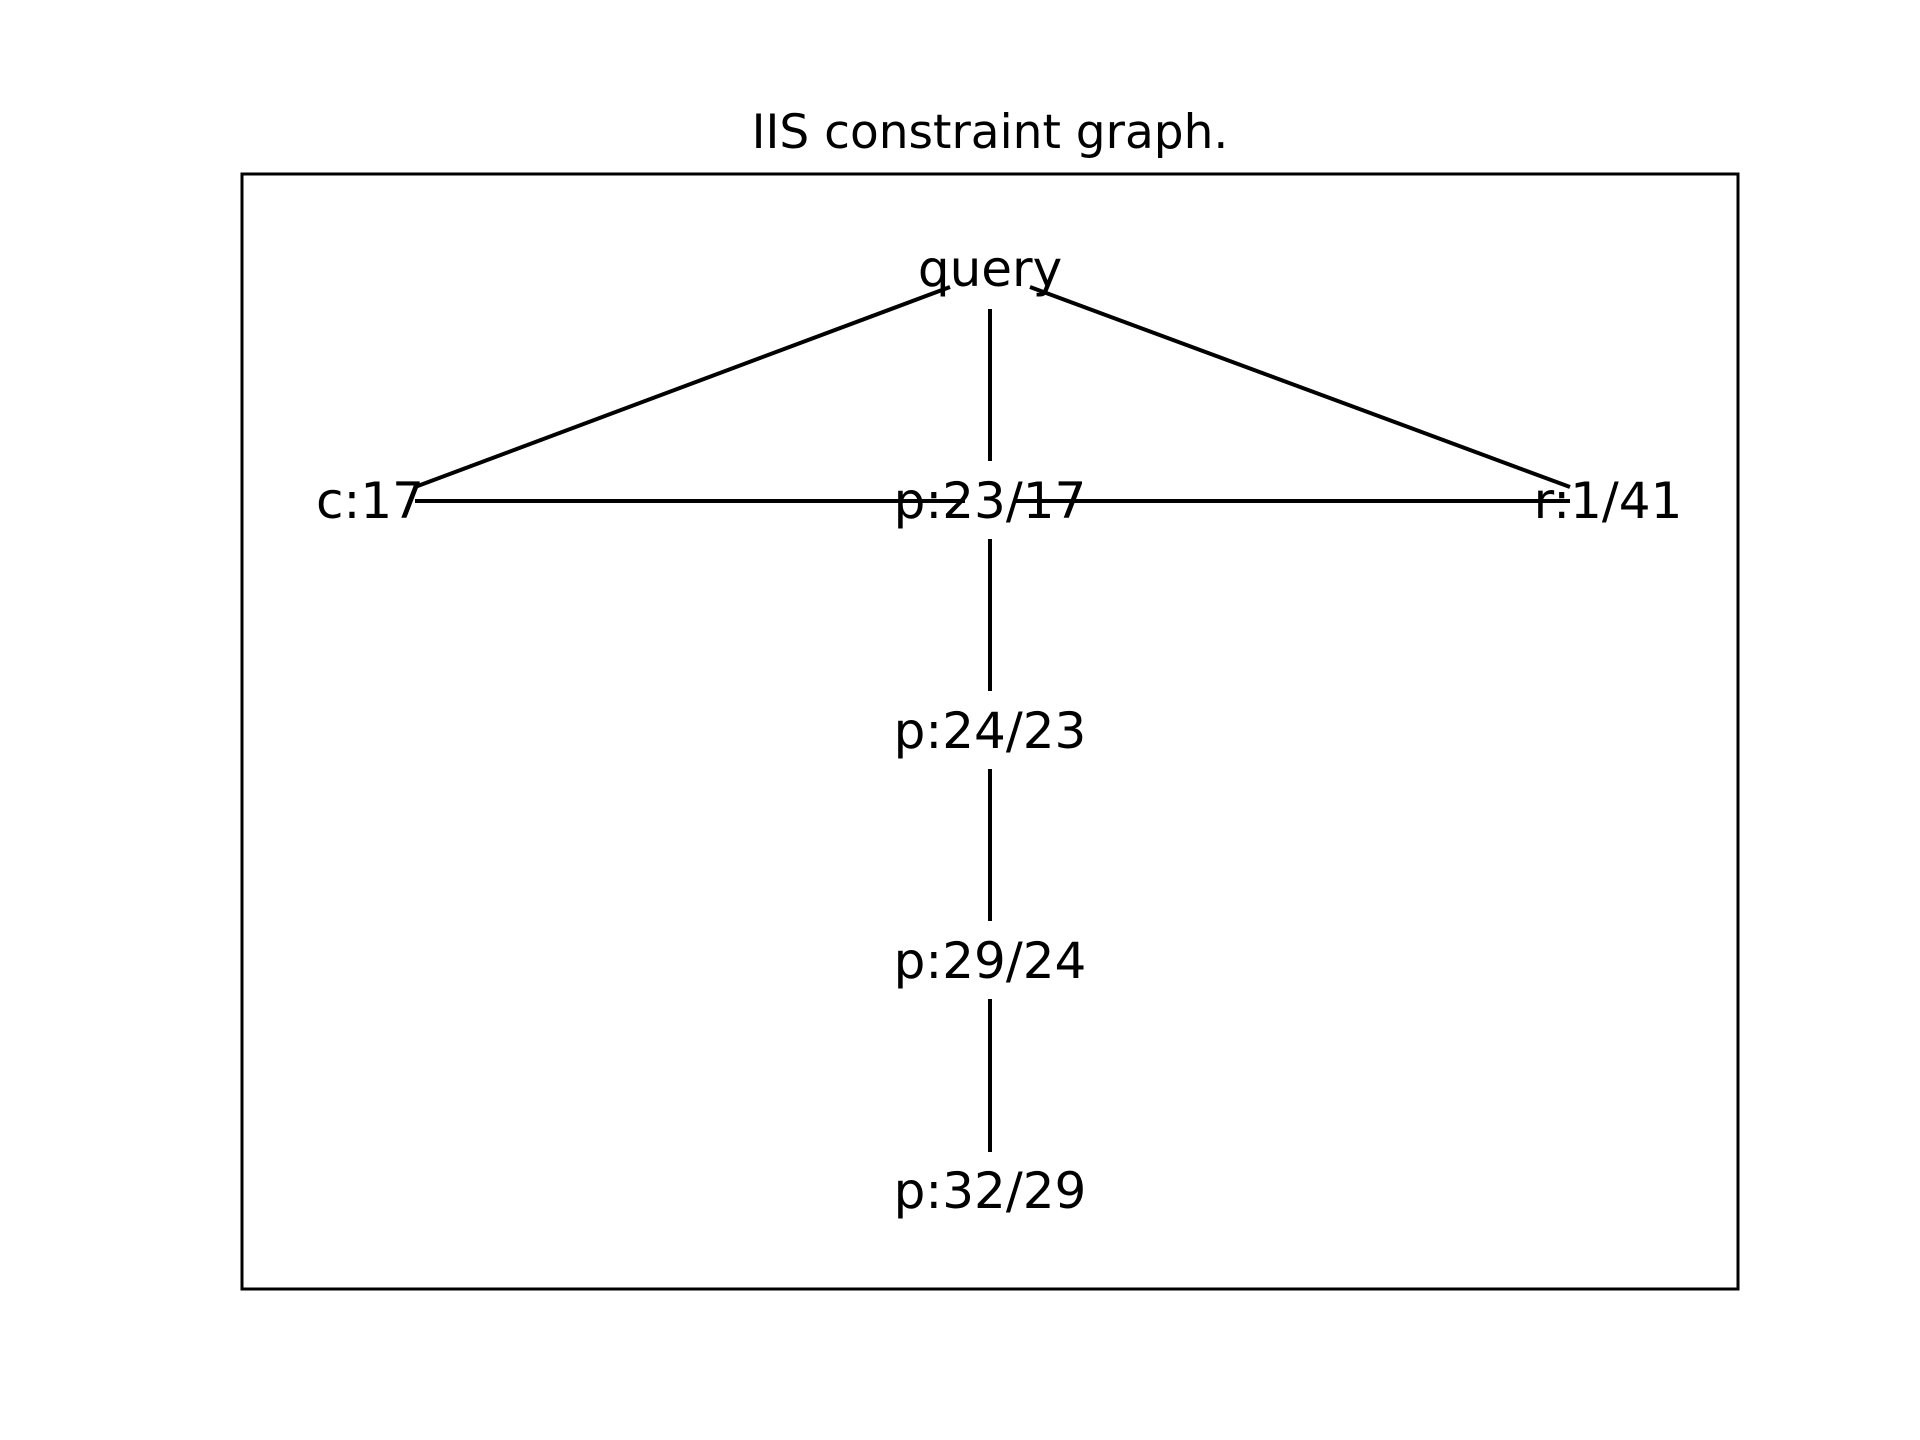  Describe the element at coordinates (990, 269) in the screenshot. I see `node-label-query: query` at that location.